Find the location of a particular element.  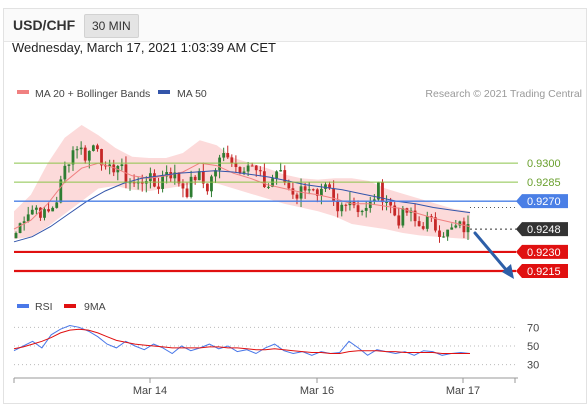

support-level-label: 0.9215 is located at coordinates (544, 272).